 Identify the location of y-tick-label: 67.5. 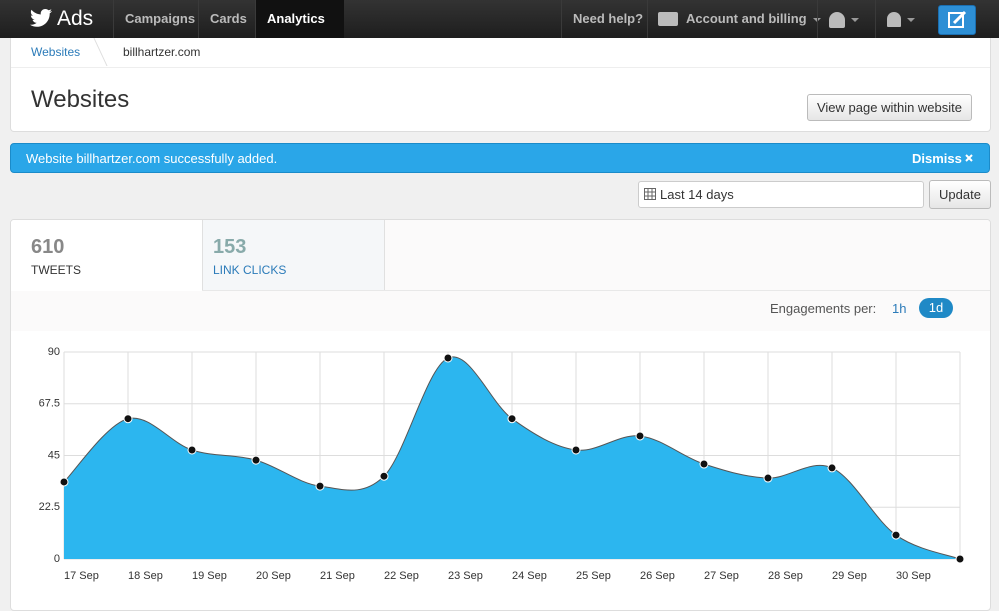
(49, 404).